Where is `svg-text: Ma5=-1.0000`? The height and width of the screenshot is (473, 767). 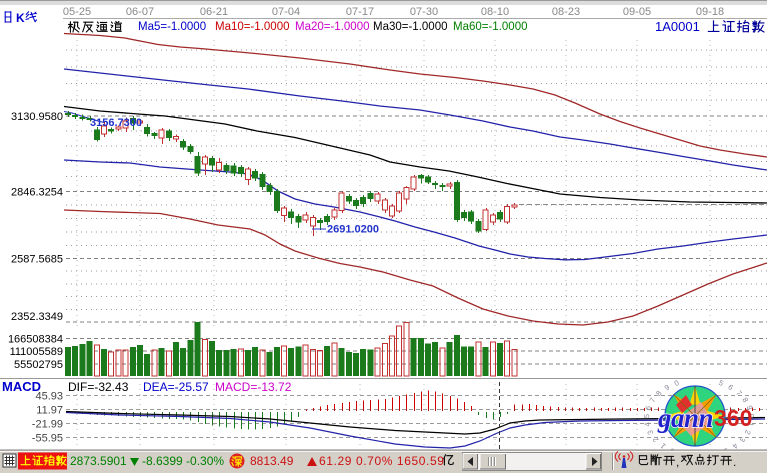
svg-text: Ma5=-1.0000 is located at coordinates (172, 27).